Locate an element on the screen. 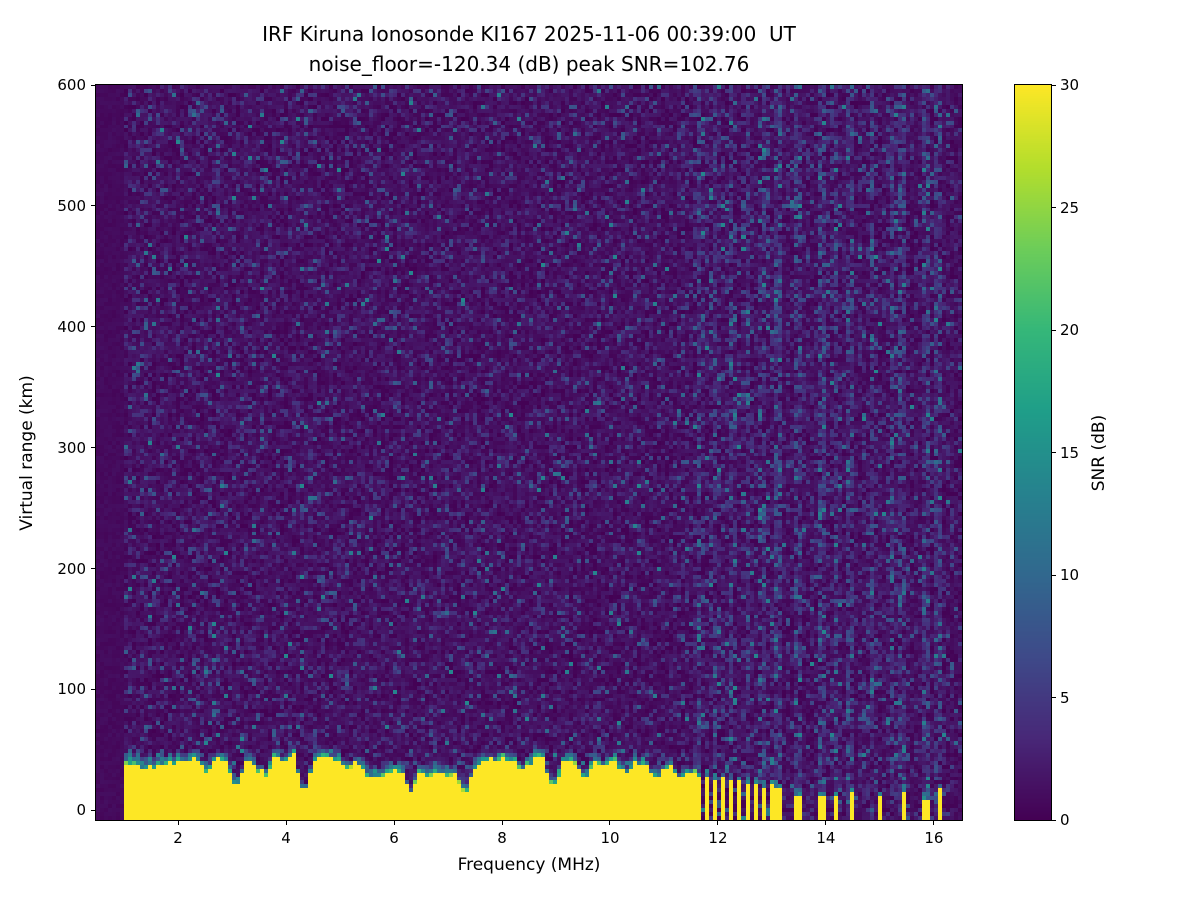 This screenshot has height=900, width=1200. y-tick-label: 400 is located at coordinates (71, 326).